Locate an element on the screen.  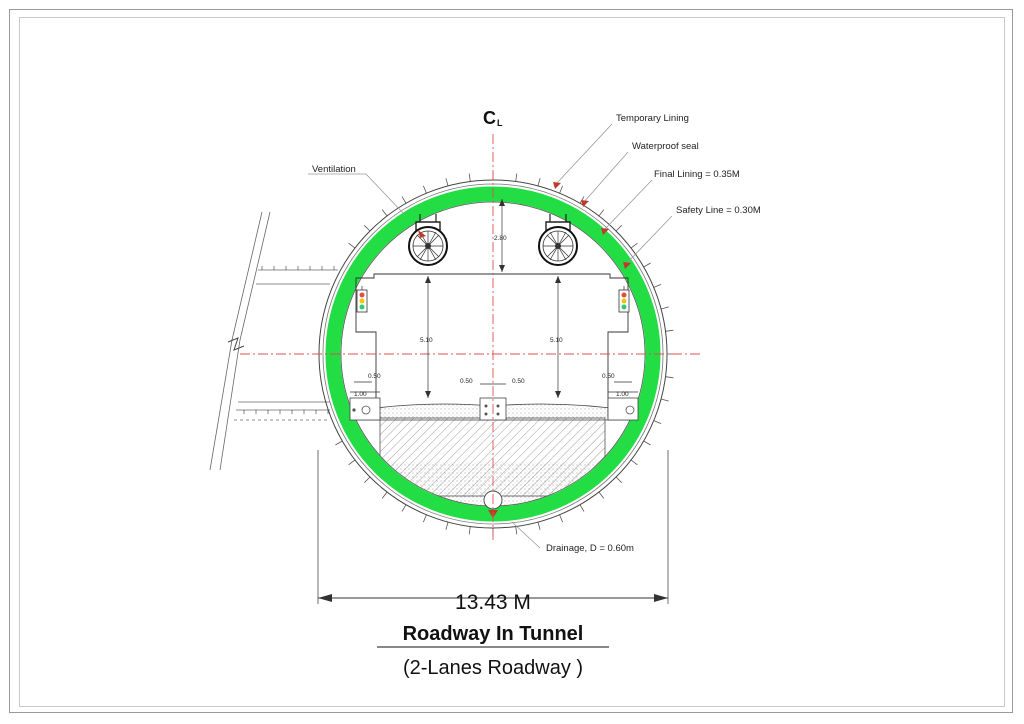
centerline-symbol: C is located at coordinates (489, 118).